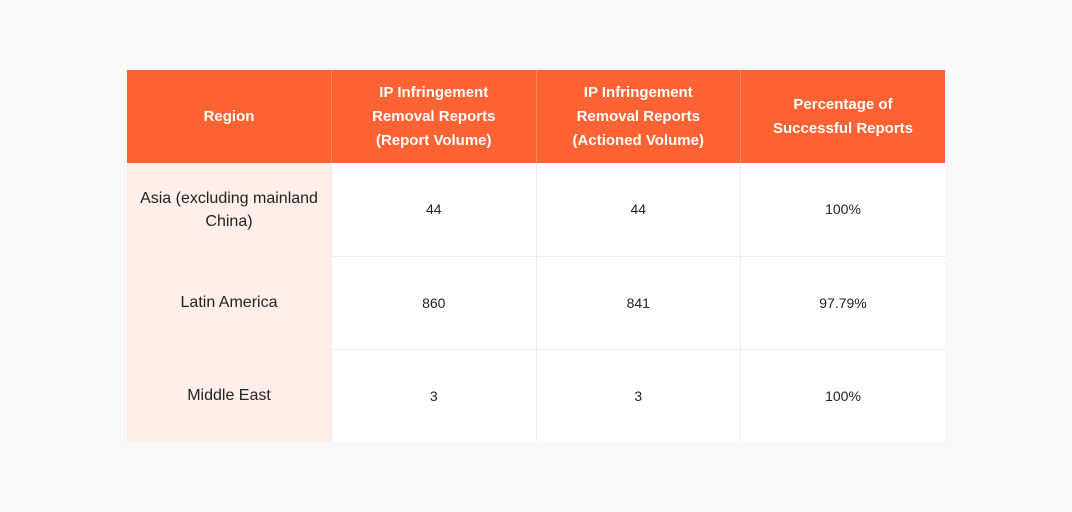 The width and height of the screenshot is (1072, 512). I want to click on cell-actioned-volume: 841, so click(638, 302).